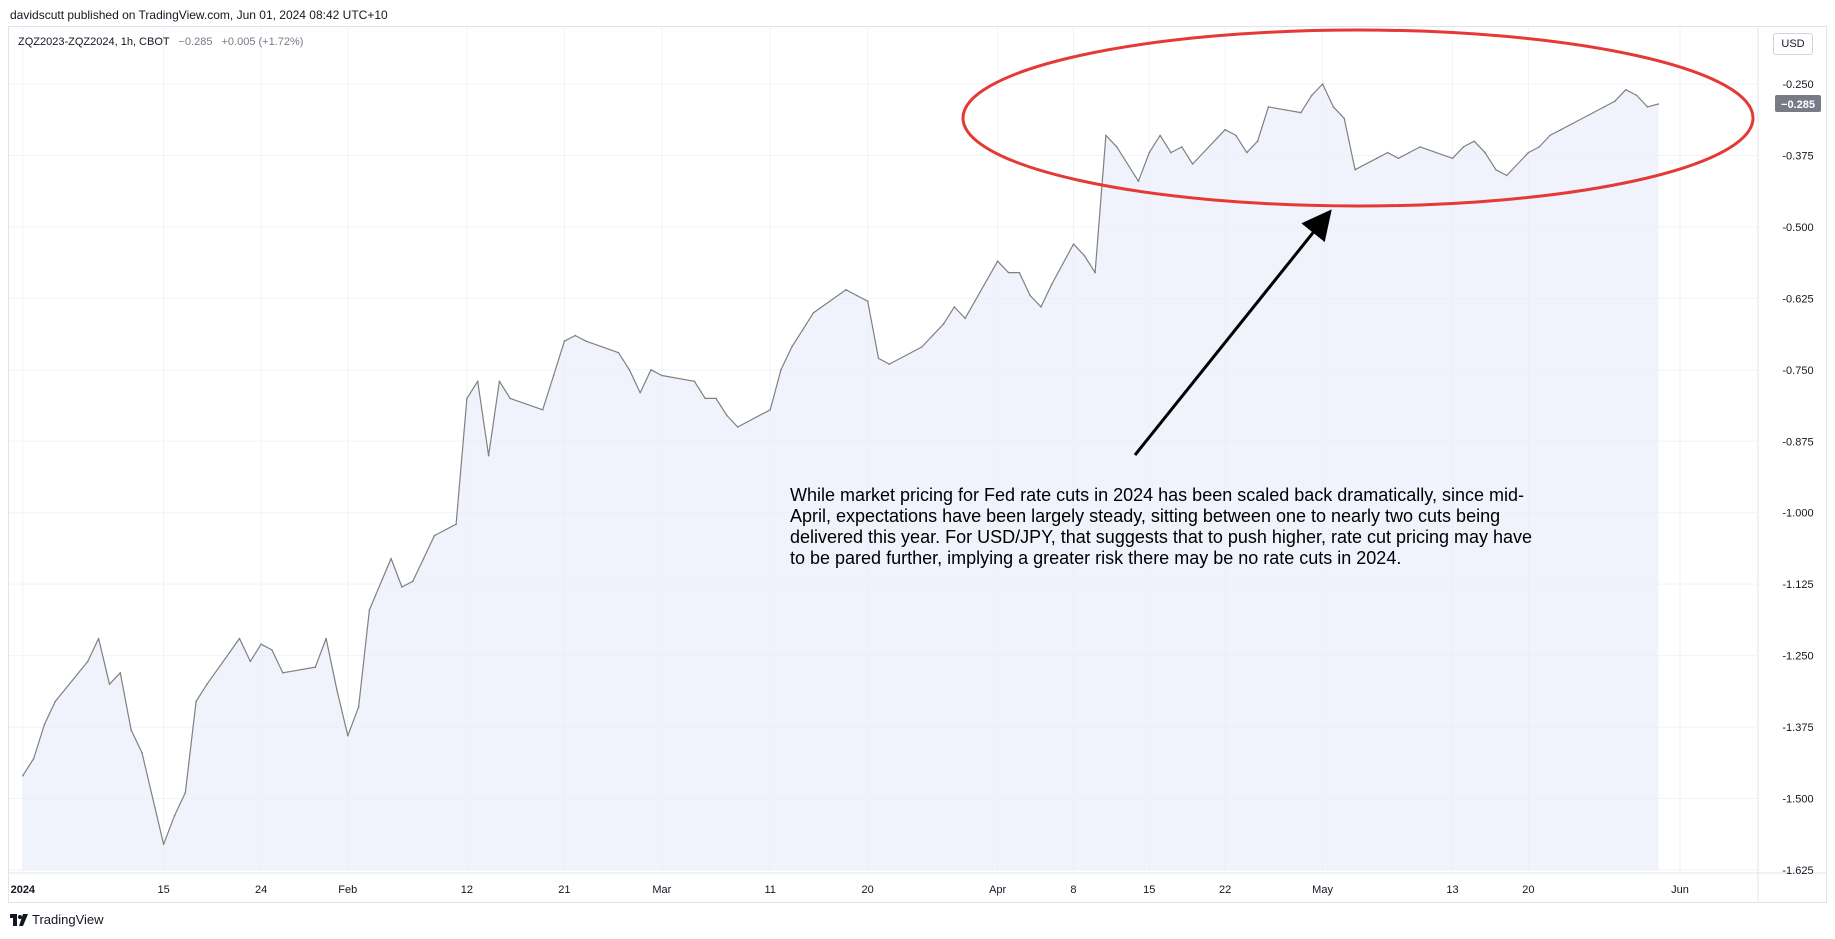 The height and width of the screenshot is (939, 1835). What do you see at coordinates (1797, 800) in the screenshot?
I see `y-tick-label: -1.500` at bounding box center [1797, 800].